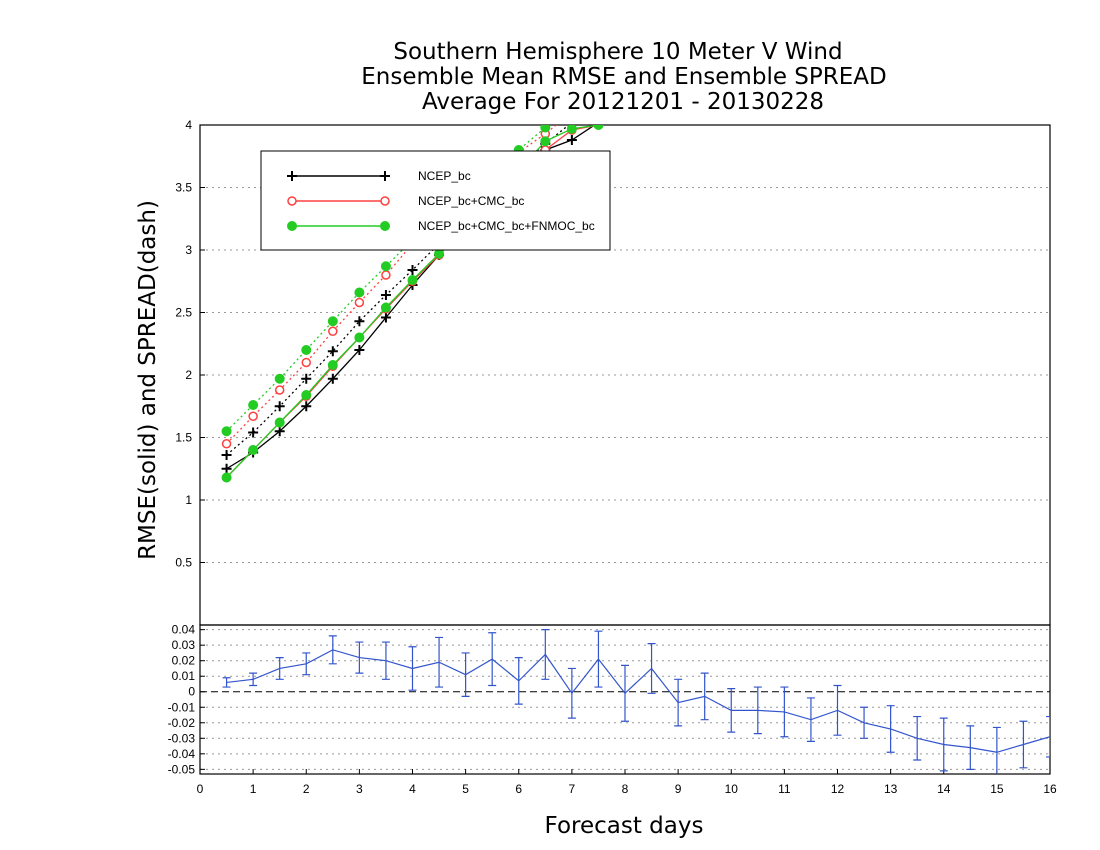 This screenshot has width=1100, height=850. What do you see at coordinates (471, 201) in the screenshot?
I see `legend-label: NCEP_bc+CMC_bc` at bounding box center [471, 201].